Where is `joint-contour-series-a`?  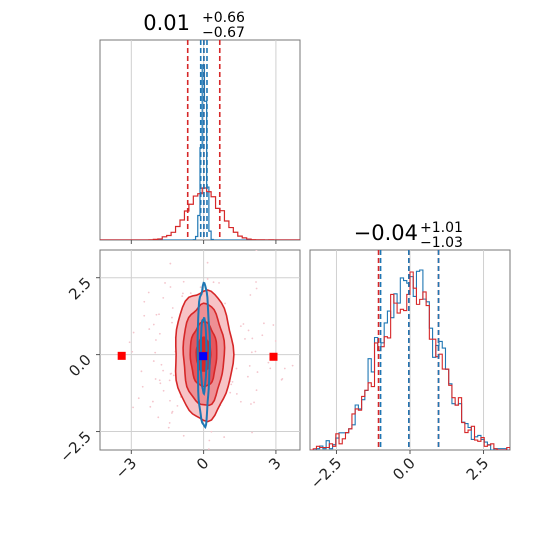
joint-contour-series-a is located at coordinates (203, 355).